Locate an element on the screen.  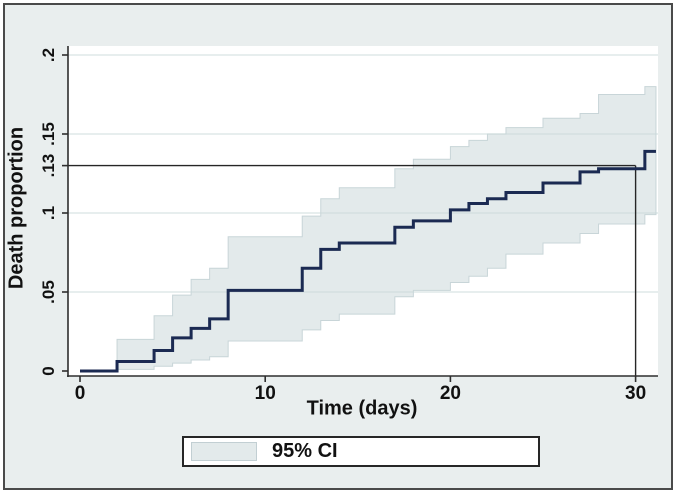
x-tick-label: 30 is located at coordinates (635, 393).